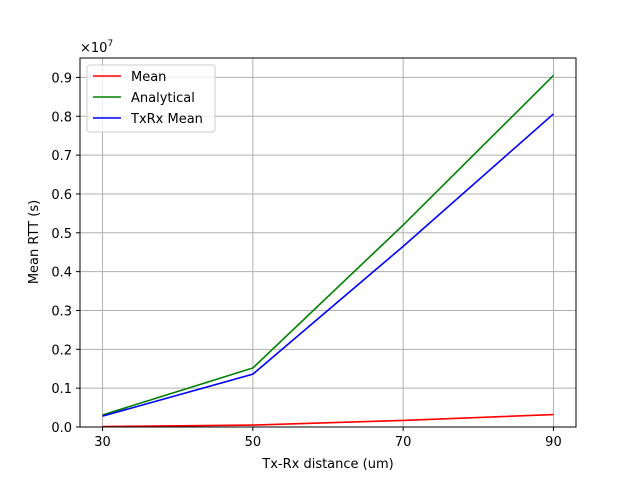  What do you see at coordinates (34, 242) in the screenshot?
I see `y-axis-label: Mean RTT (s)` at bounding box center [34, 242].